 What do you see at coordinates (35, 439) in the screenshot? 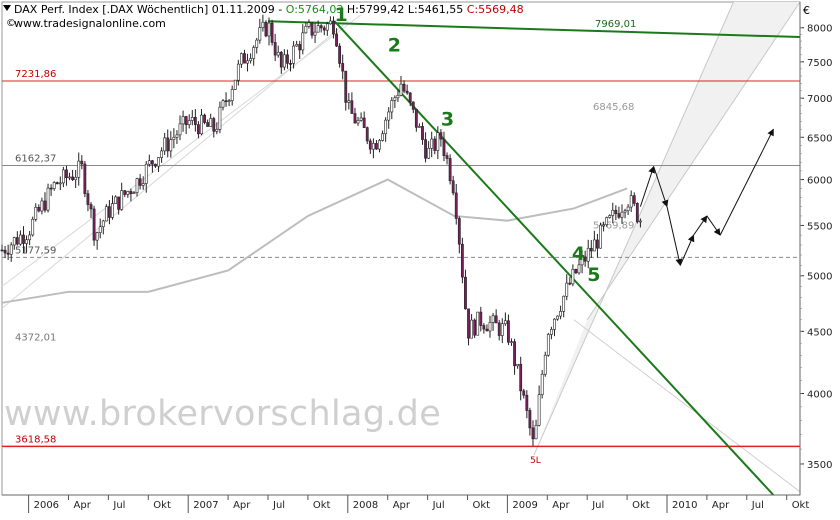
I see `level-label-3: 3618,58` at bounding box center [35, 439].